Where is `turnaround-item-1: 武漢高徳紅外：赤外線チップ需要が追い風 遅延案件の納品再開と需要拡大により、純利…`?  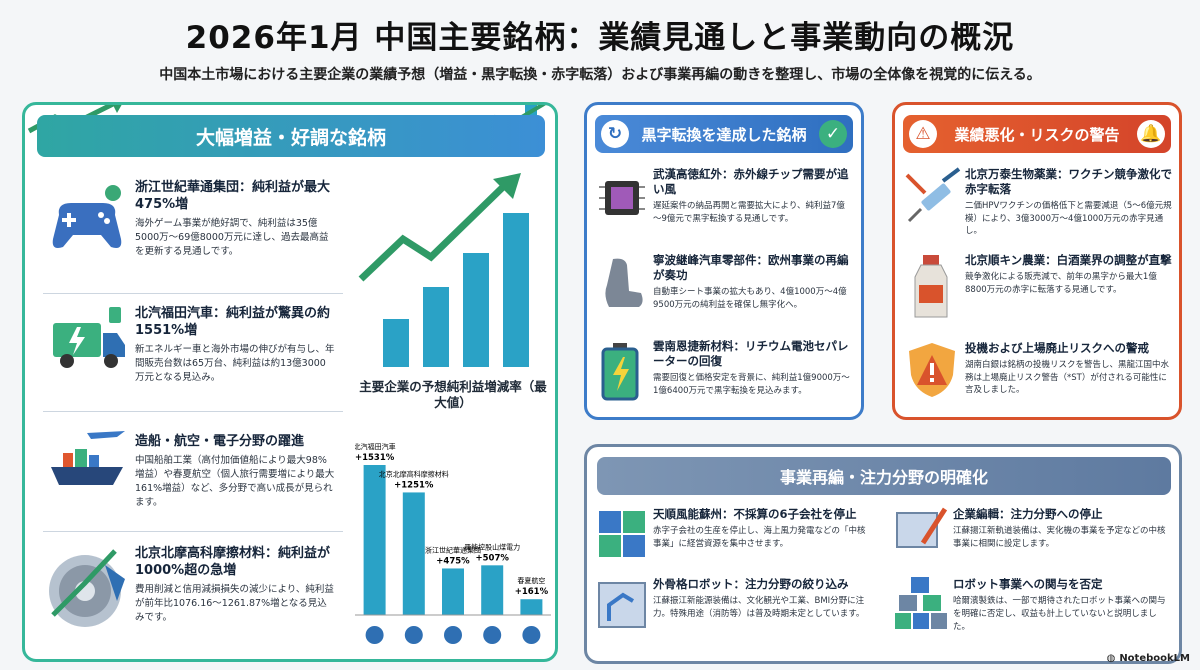
turnaround-item-1: 武漢高徳紅外：赤外線チップ需要が追い風 遅延案件の納品再開と需要拡大により、純利… is located at coordinates (753, 196).